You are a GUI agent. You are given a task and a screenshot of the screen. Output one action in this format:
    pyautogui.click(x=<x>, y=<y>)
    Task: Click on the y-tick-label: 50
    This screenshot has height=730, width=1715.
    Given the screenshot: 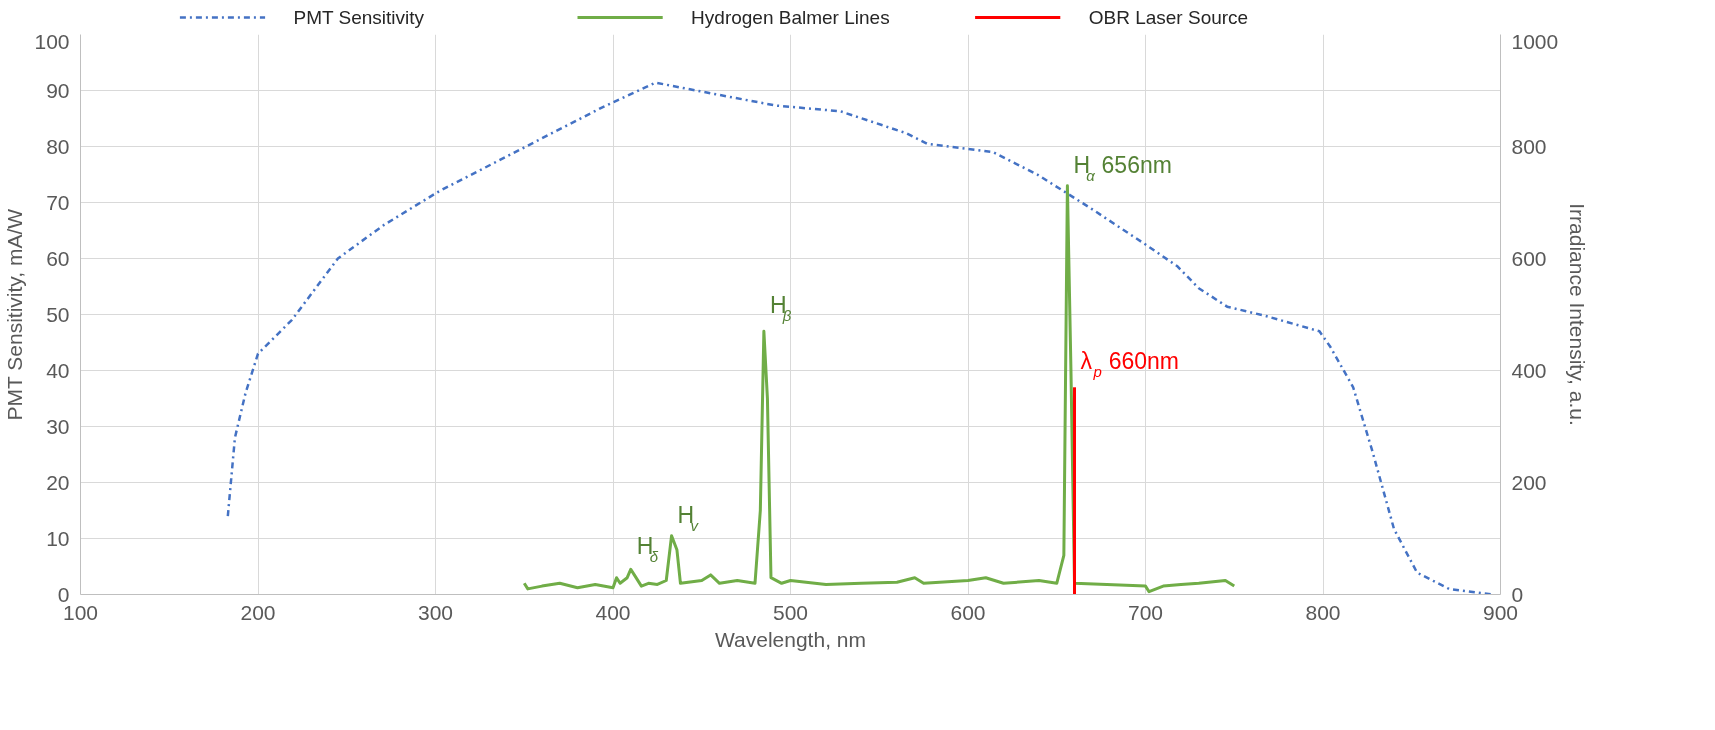 What is the action you would take?
    pyautogui.click(x=58, y=314)
    